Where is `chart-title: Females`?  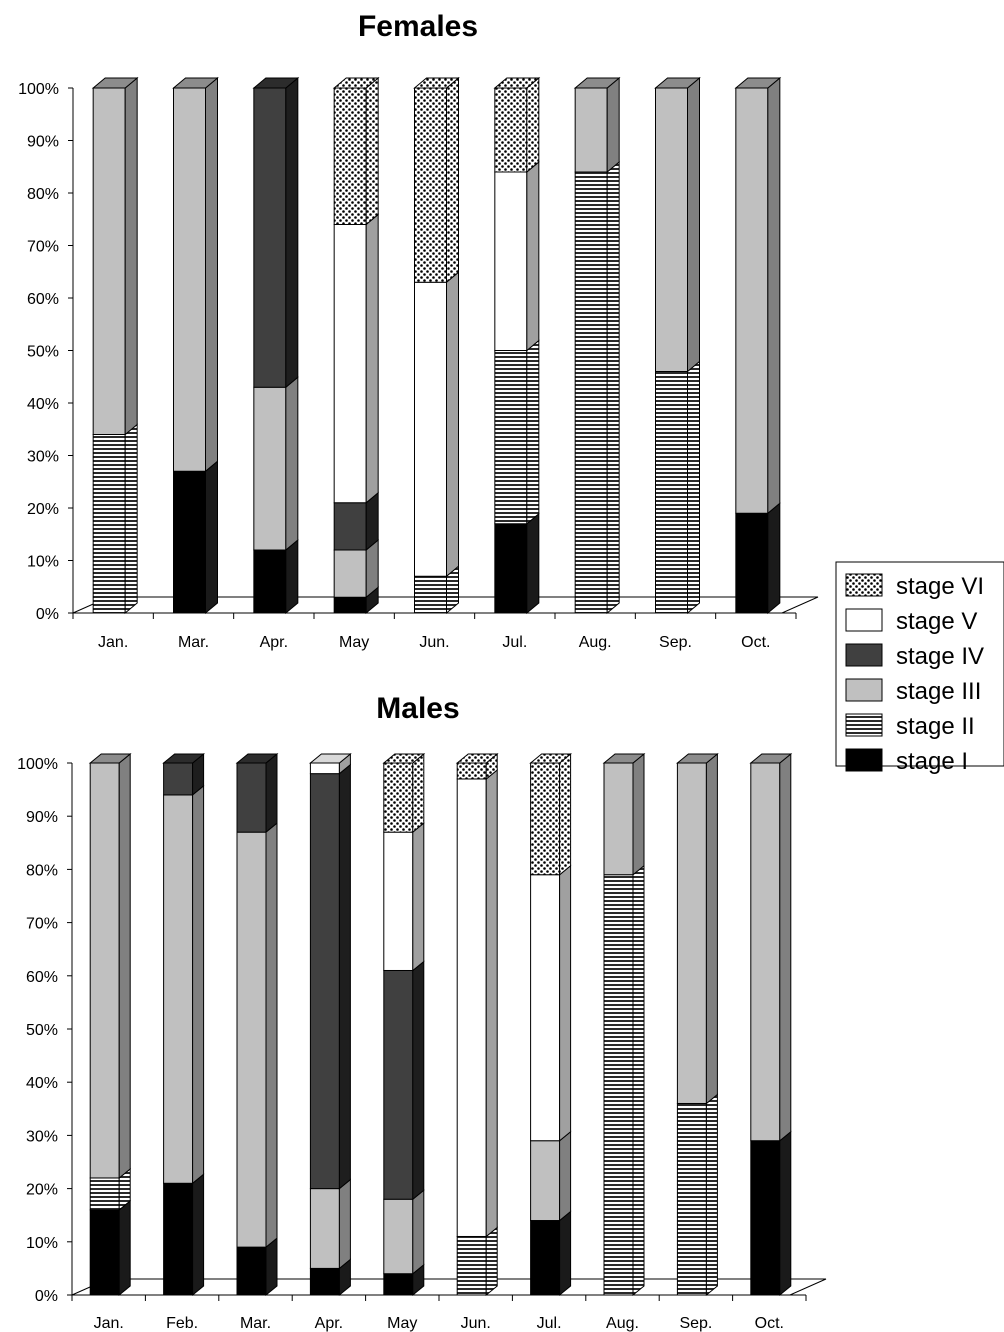 chart-title: Females is located at coordinates (418, 26).